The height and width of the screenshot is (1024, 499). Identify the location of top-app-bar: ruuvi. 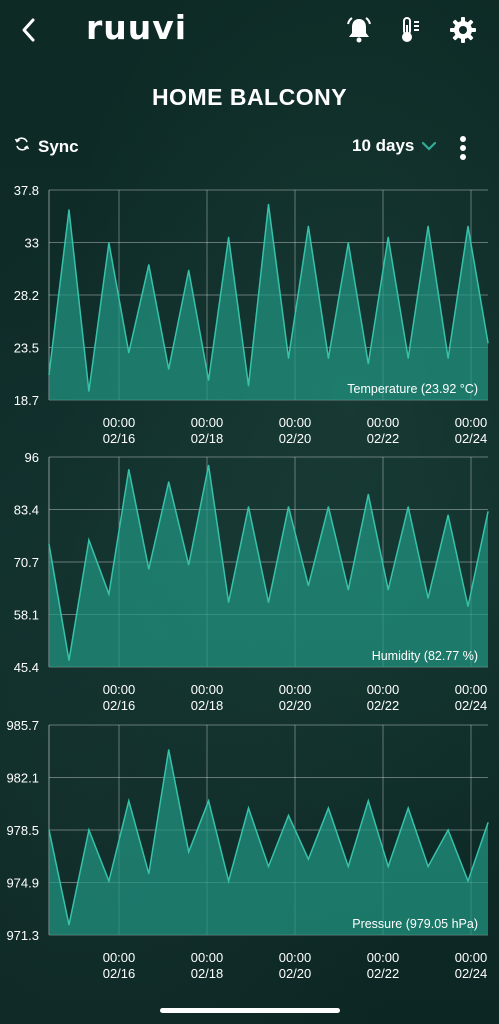
(249, 31).